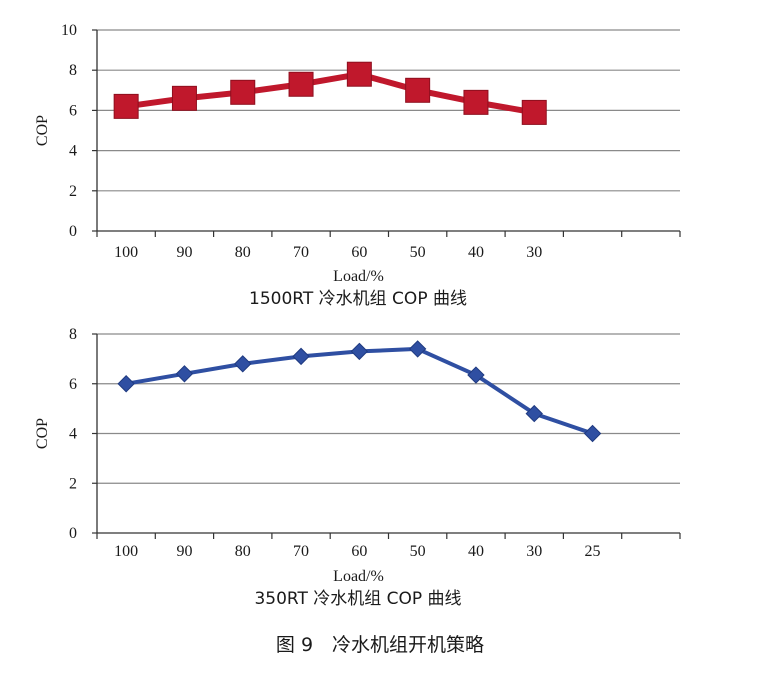 The width and height of the screenshot is (760, 684). I want to click on chart-title: 350RT 冷水机组 COP 曲线, so click(357, 599).